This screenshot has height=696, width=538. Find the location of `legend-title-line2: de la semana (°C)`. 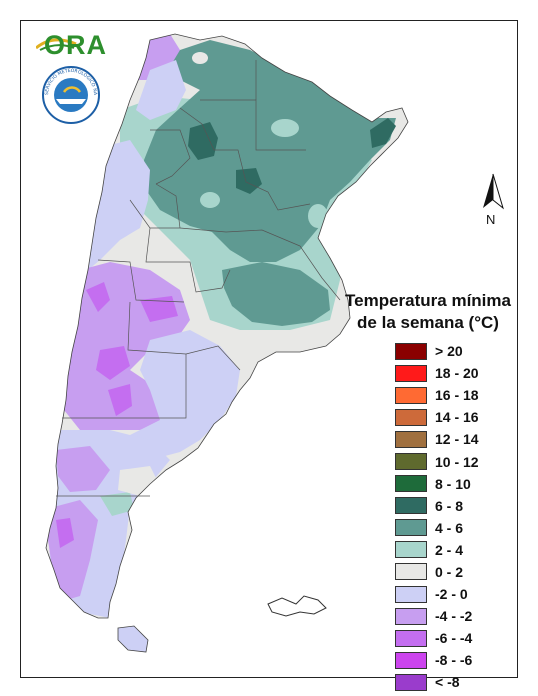

legend-title-line2: de la semana (°C) is located at coordinates (428, 322).